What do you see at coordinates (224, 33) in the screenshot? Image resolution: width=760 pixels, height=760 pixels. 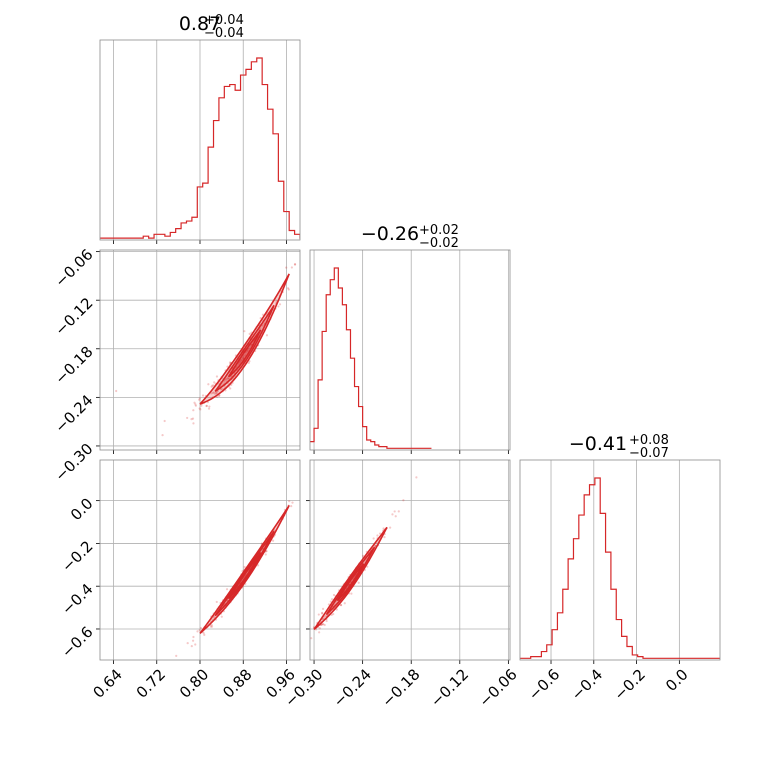 I see `title-0-minus: −0.04` at bounding box center [224, 33].